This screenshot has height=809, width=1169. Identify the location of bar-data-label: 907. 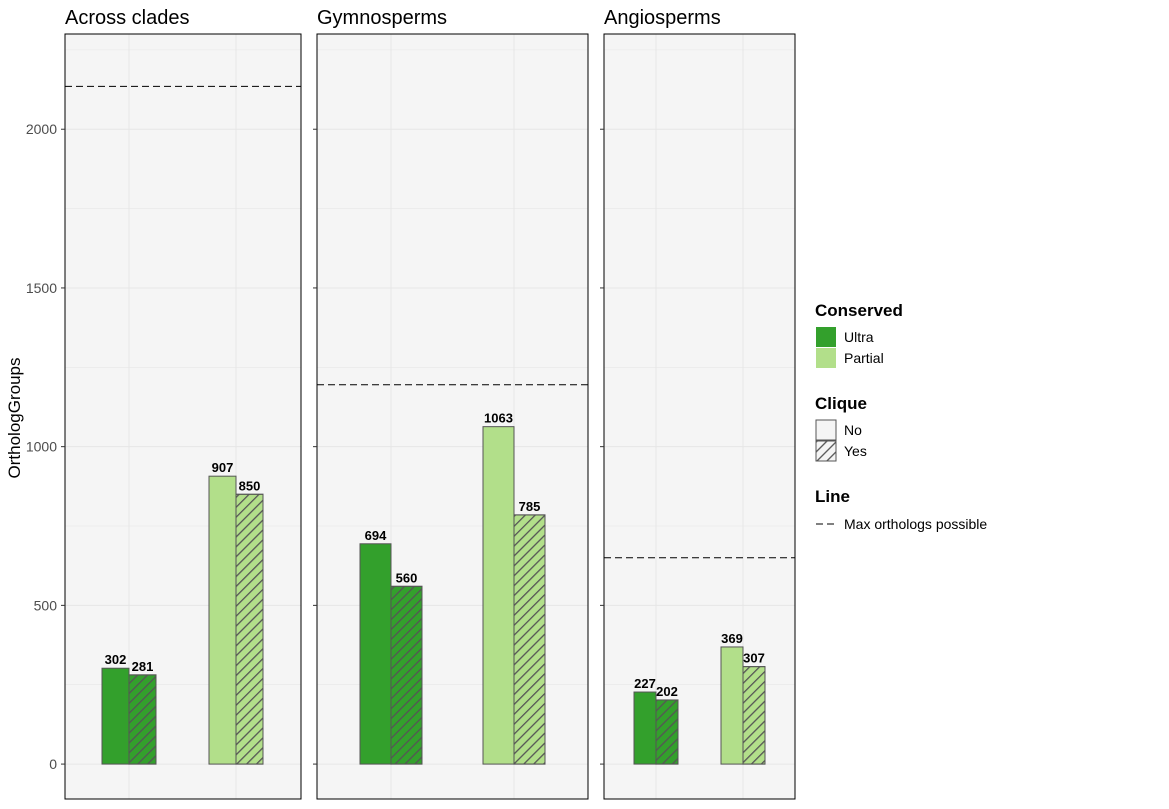
(223, 467).